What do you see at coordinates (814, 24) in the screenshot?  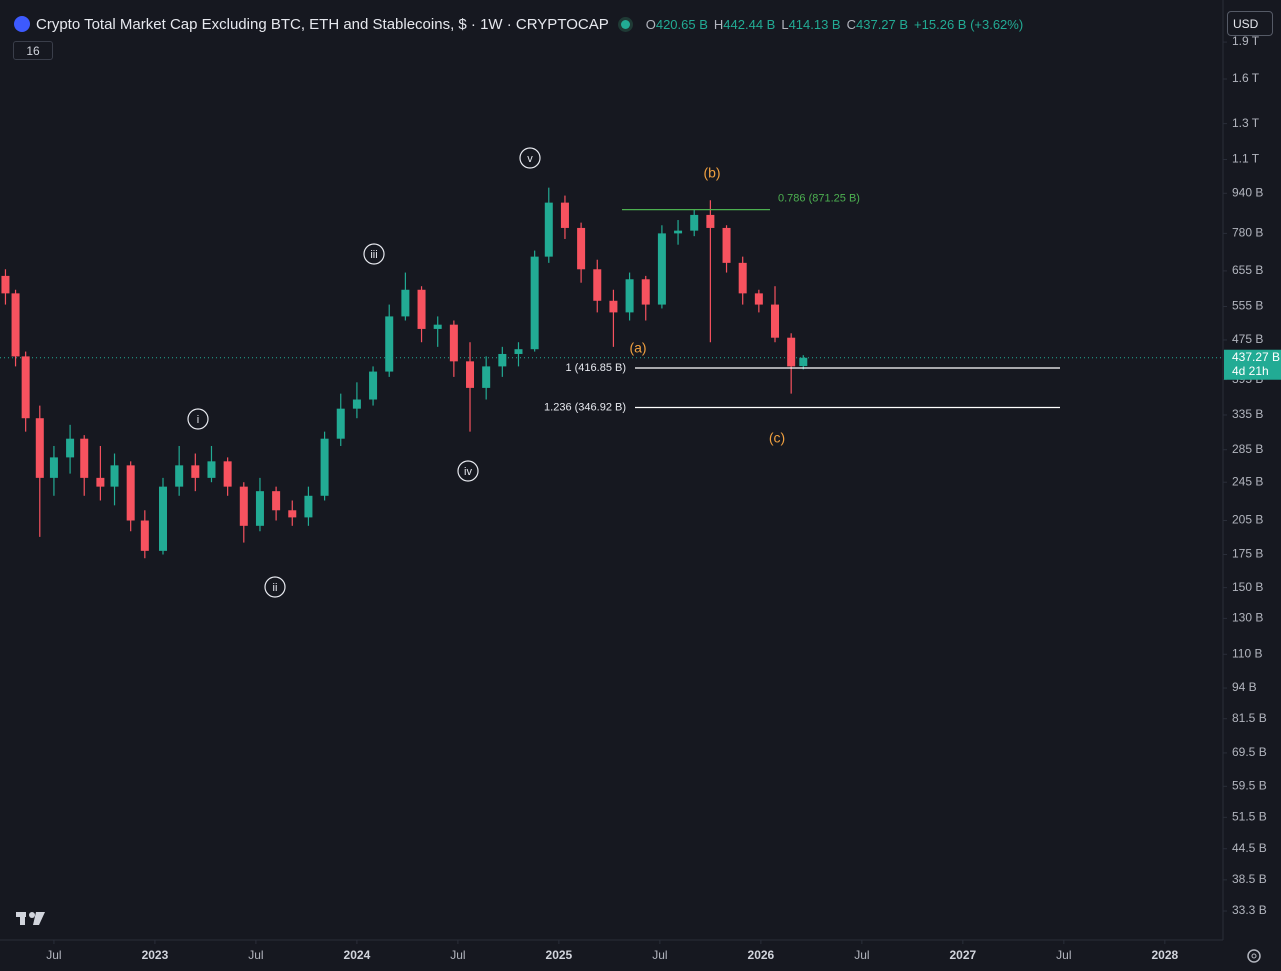 I see `ohlc-value: 414.13 B` at bounding box center [814, 24].